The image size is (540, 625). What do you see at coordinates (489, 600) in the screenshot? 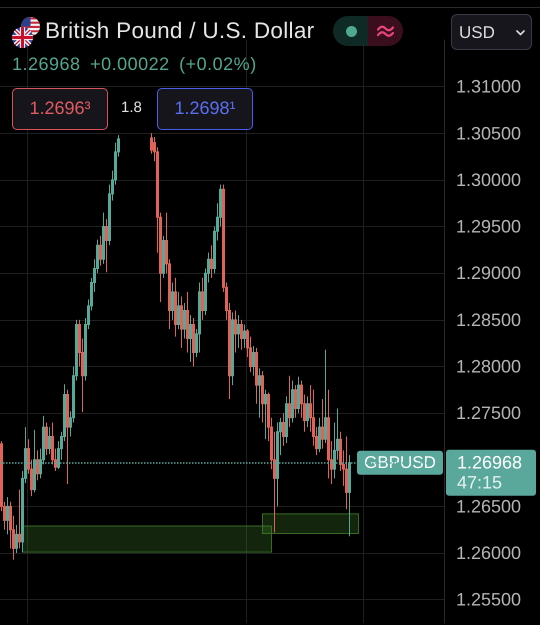
I see `y-tick-label: 1.25500` at bounding box center [489, 600].